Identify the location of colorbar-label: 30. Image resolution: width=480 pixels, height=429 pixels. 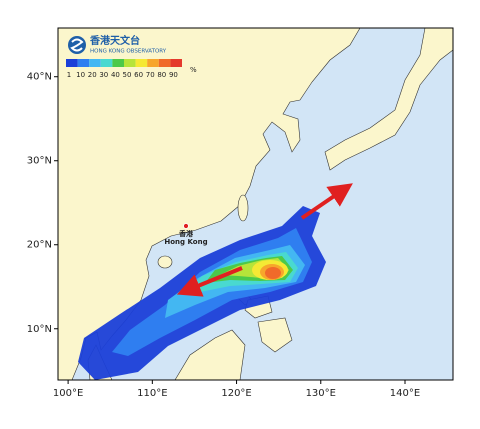
(103, 75).